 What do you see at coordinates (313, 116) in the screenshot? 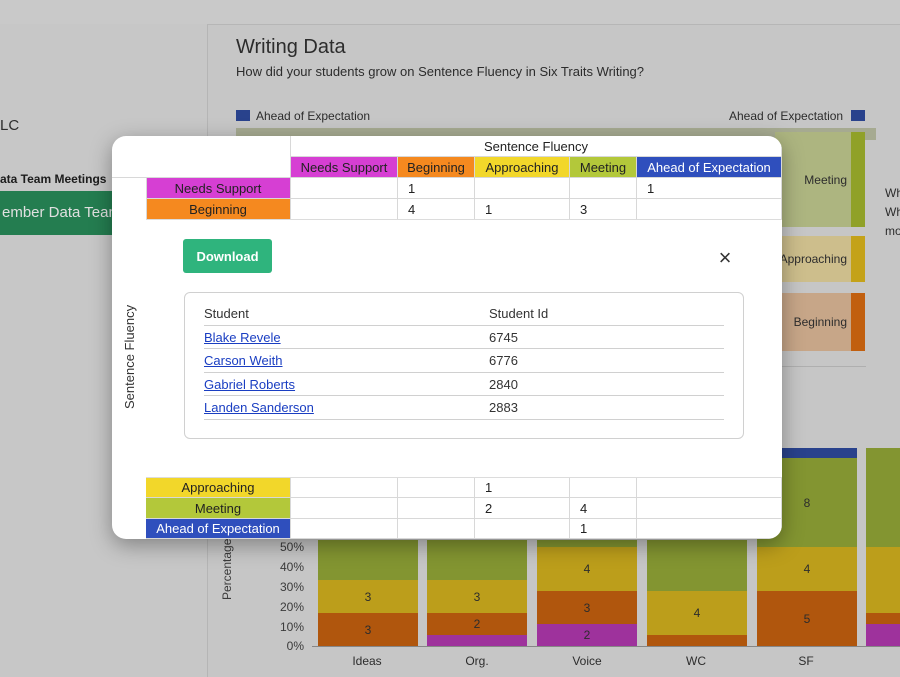
I see `sankey-left-label: Ahead of Expectation` at bounding box center [313, 116].